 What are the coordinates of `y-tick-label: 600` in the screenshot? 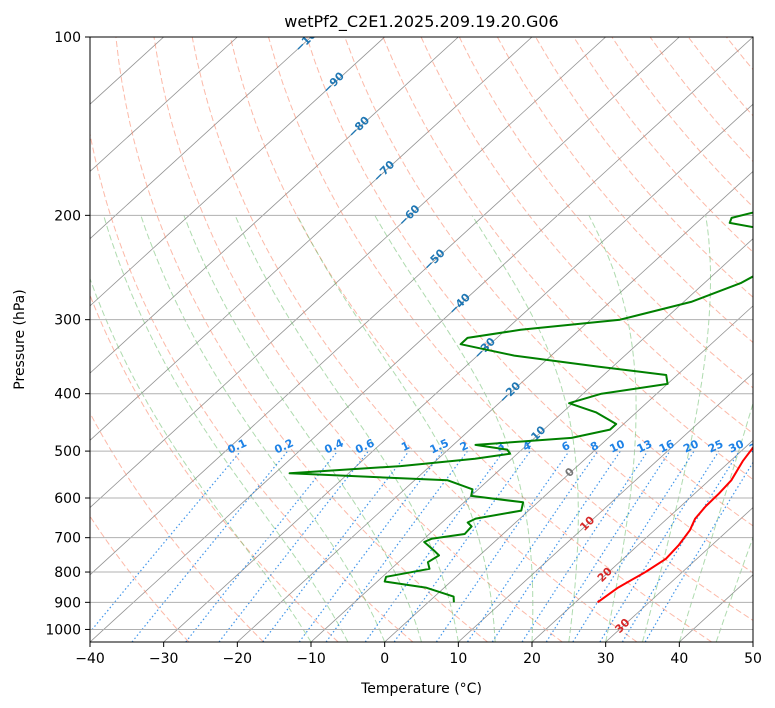 It's located at (67, 499).